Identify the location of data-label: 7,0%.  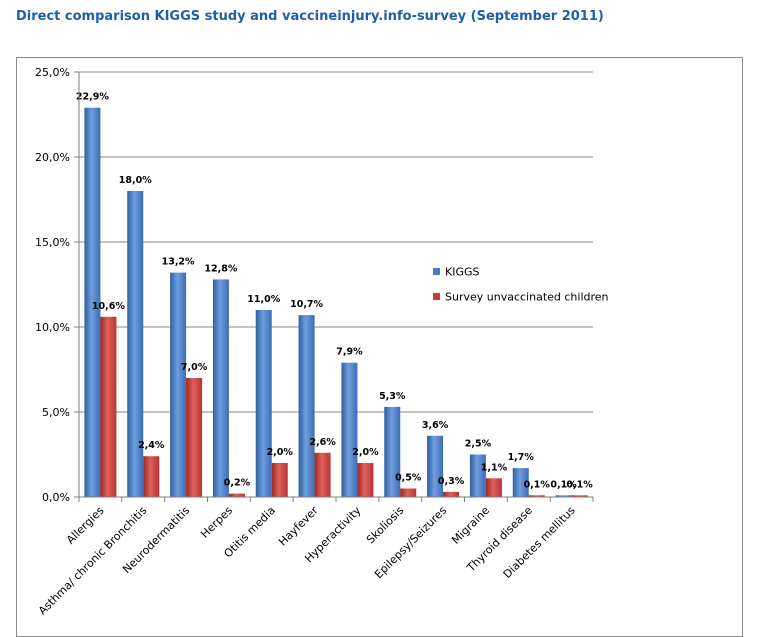
(194, 367).